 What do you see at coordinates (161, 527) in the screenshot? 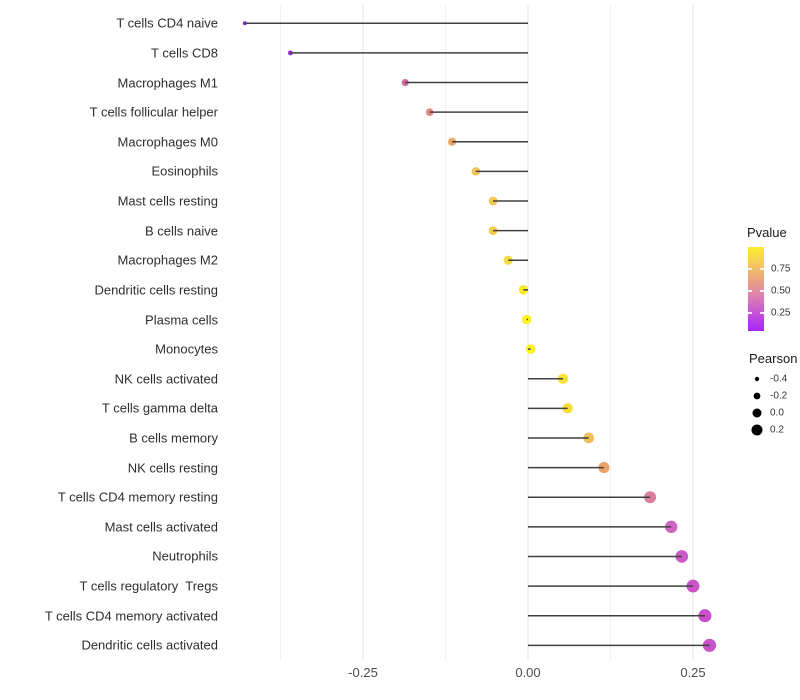
I see `y-axis-label: Mast cells activated` at bounding box center [161, 527].